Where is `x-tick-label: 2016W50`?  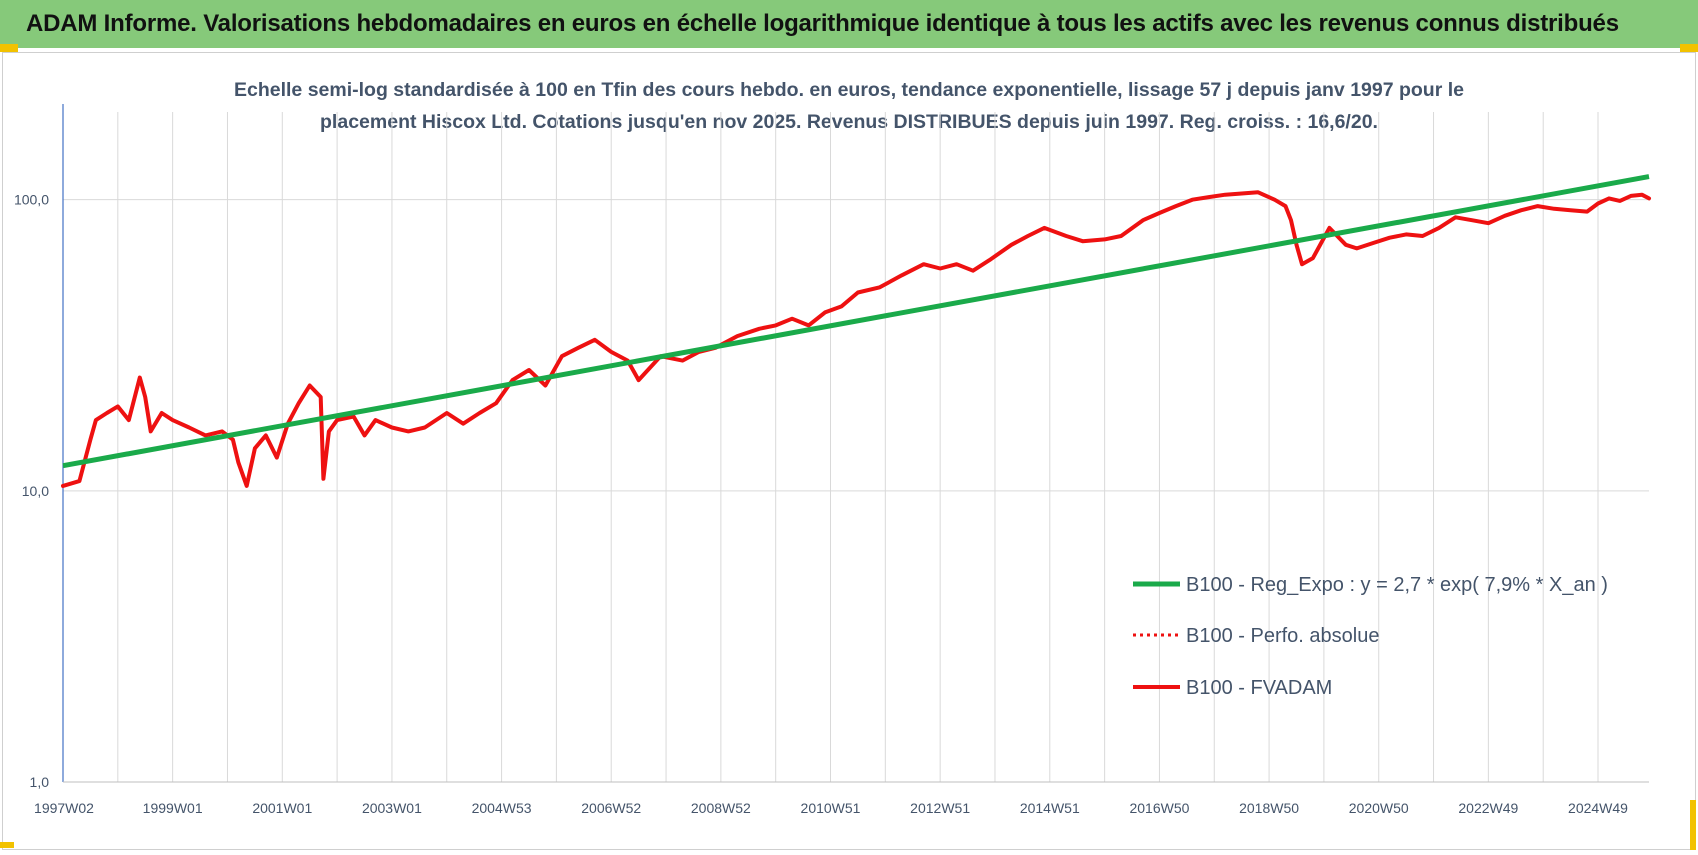 x-tick-label: 2016W50 is located at coordinates (1159, 808).